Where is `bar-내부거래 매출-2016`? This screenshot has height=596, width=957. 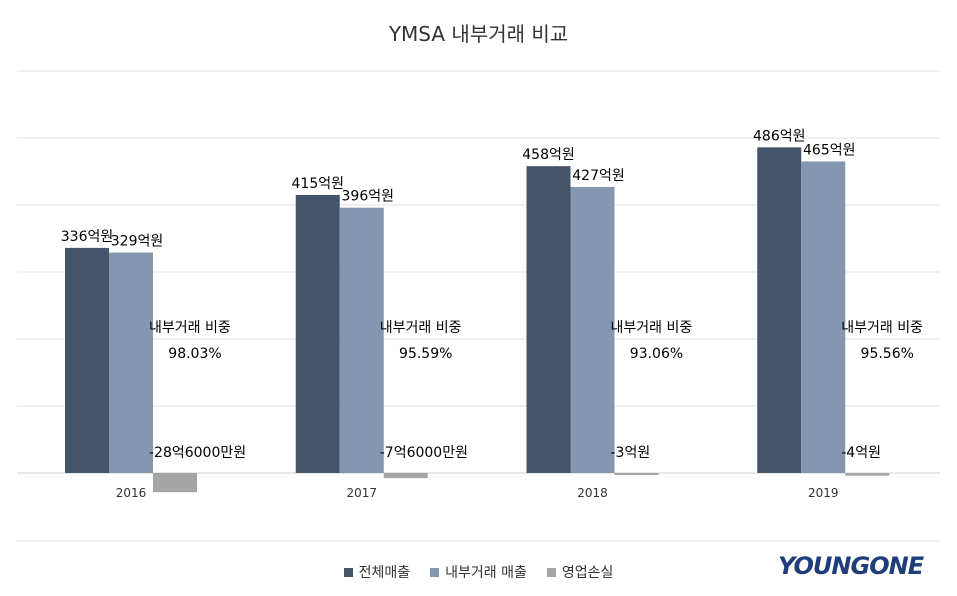
bar-내부거래 매출-2016 is located at coordinates (131, 362).